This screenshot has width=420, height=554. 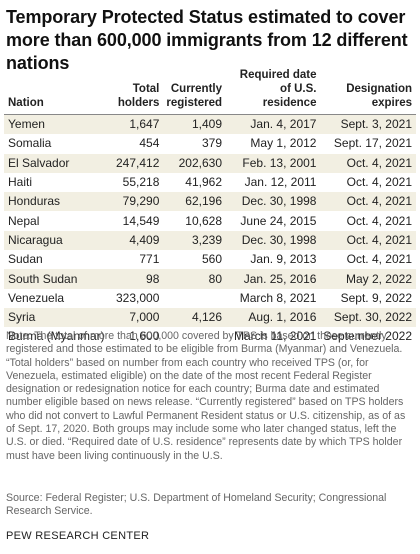 I want to click on table-row: Yemen 1,647 1,409 Jan. 4, 2017 Sept. 3, 2021, so click(x=210, y=124).